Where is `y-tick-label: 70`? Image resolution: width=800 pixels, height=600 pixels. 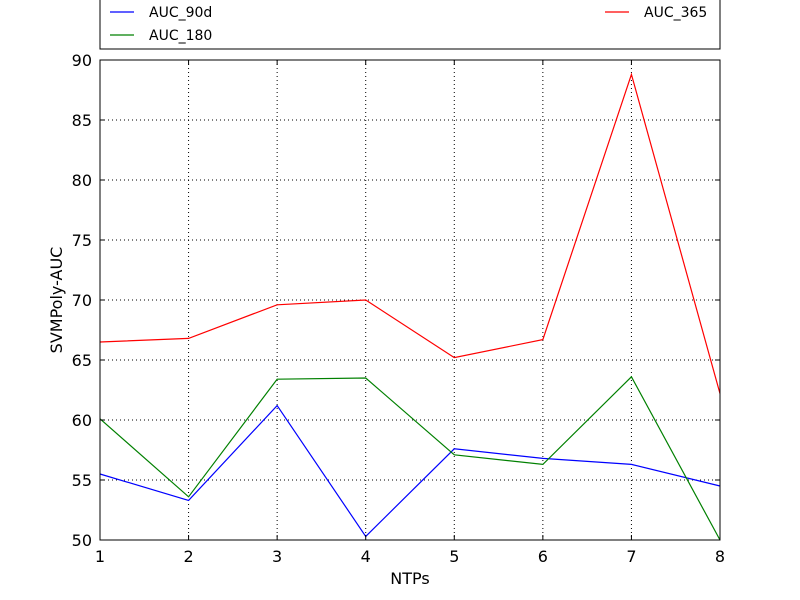
y-tick-label: 70 is located at coordinates (82, 300).